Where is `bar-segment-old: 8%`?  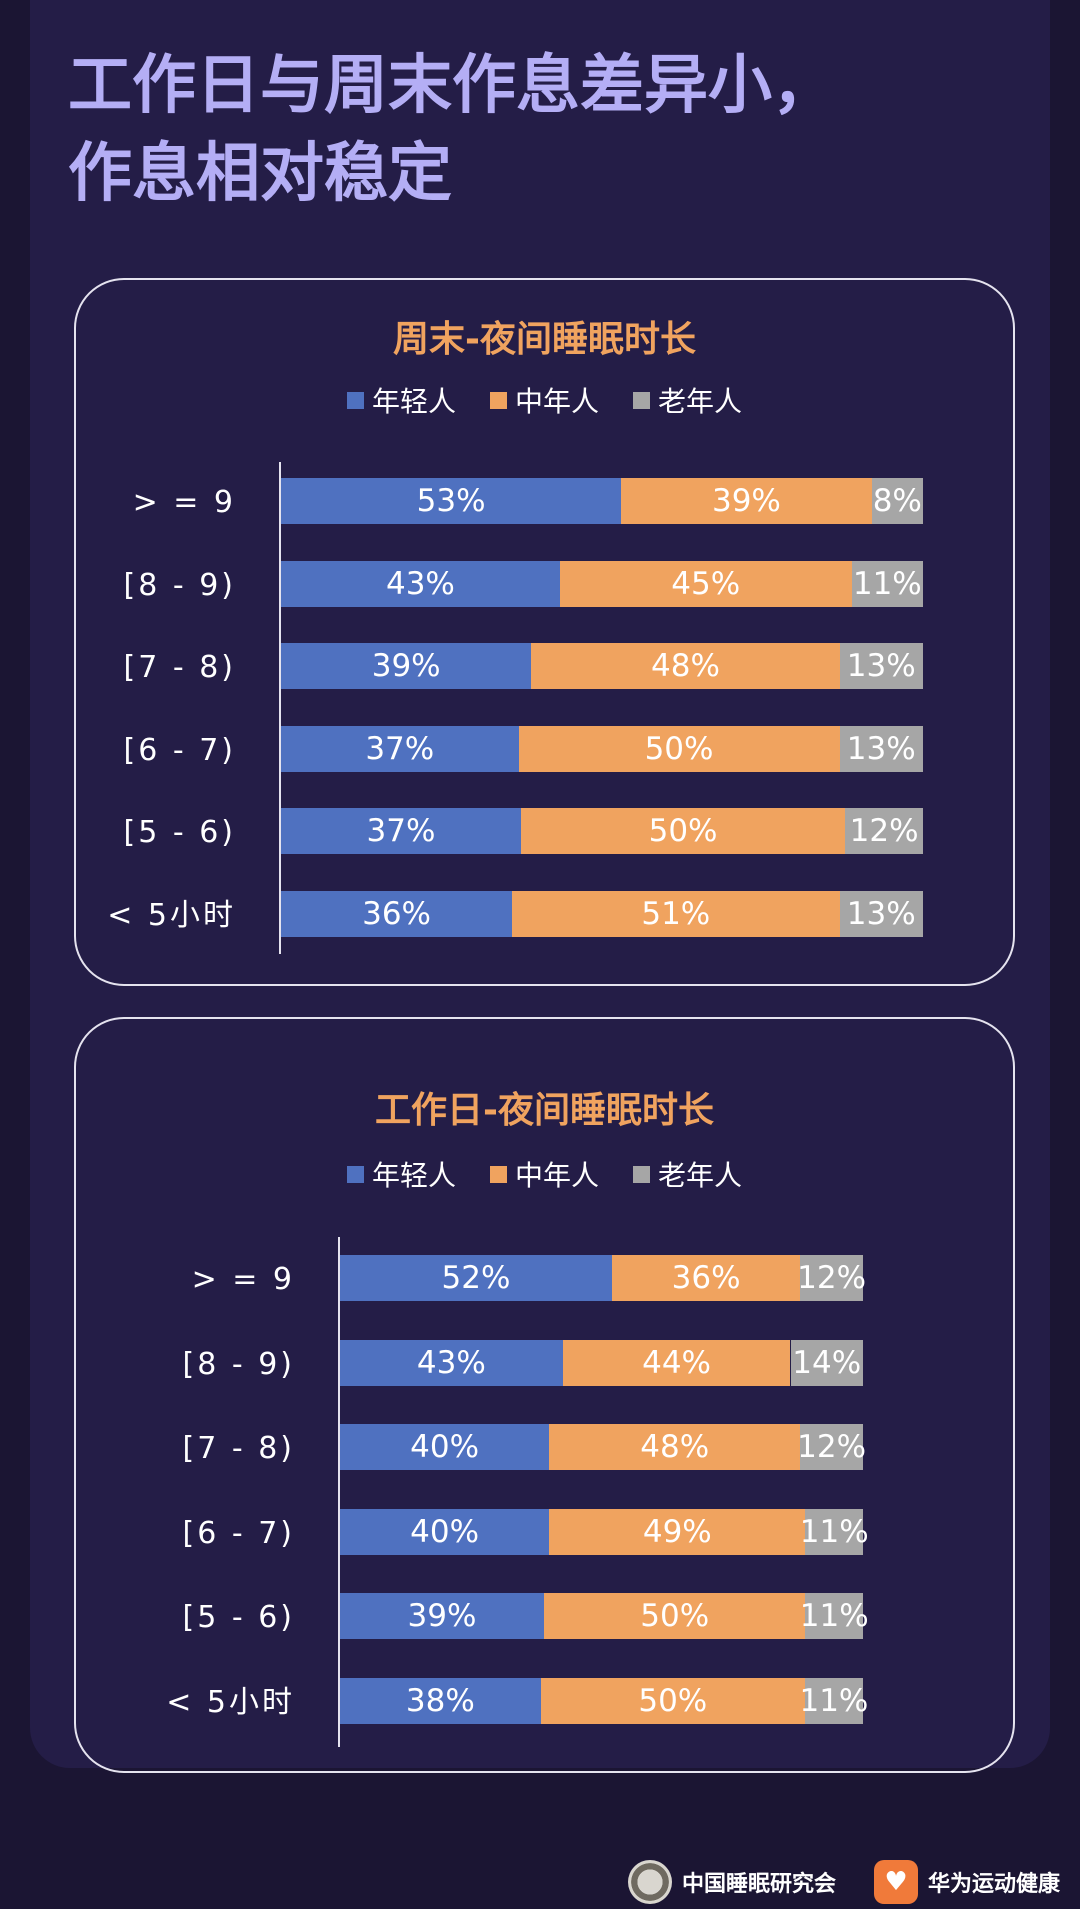
bar-segment-old: 8% is located at coordinates (897, 501).